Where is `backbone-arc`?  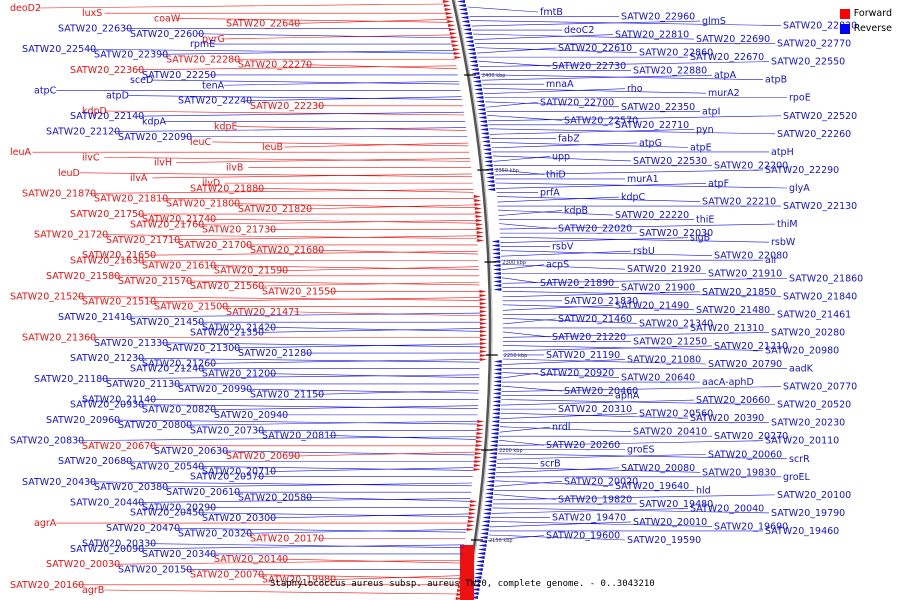 backbone-arc is located at coordinates (471, 300).